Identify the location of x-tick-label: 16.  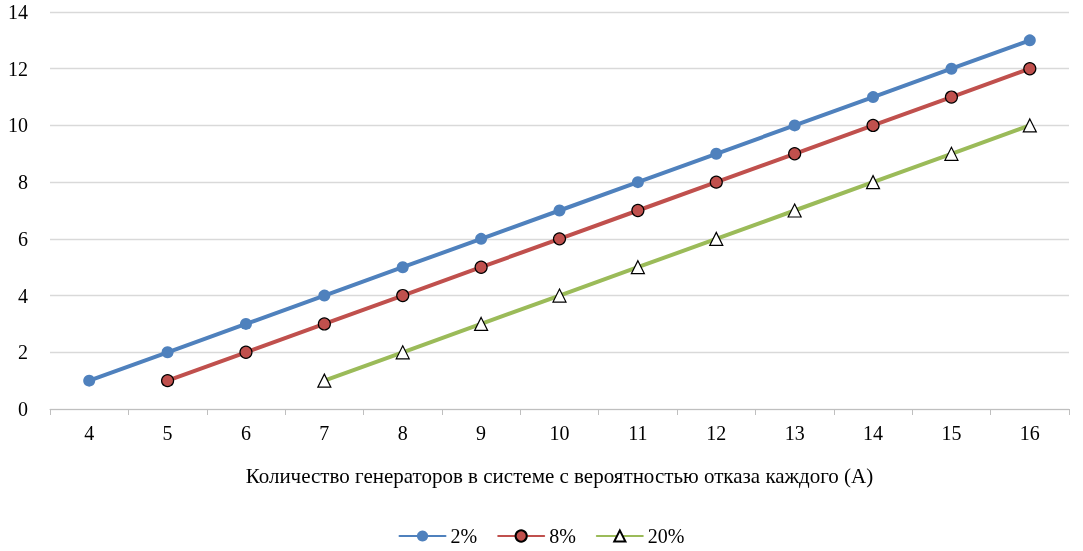
(1029, 433).